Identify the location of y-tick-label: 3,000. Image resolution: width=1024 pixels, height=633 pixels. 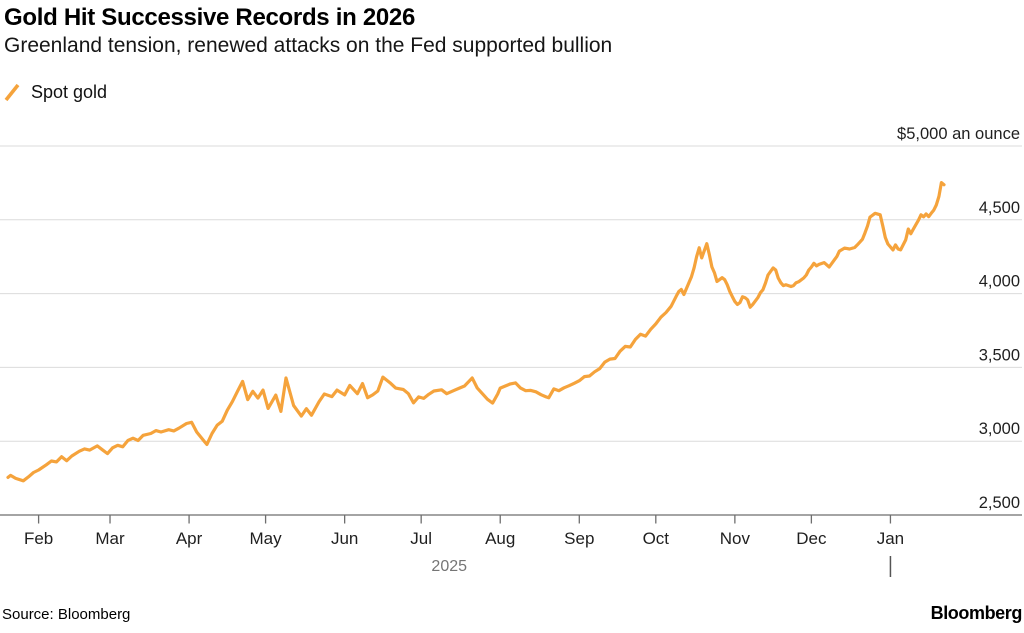
(999, 429).